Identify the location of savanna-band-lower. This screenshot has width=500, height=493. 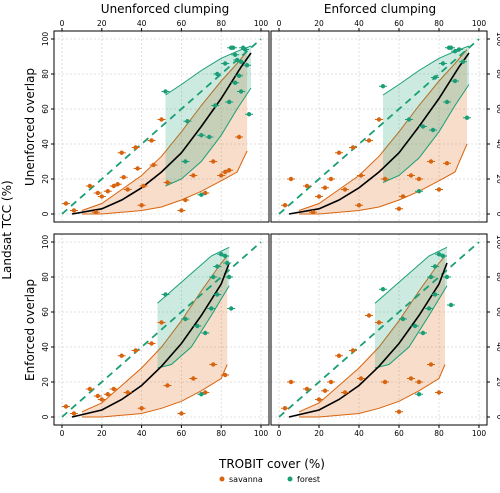
(383, 179).